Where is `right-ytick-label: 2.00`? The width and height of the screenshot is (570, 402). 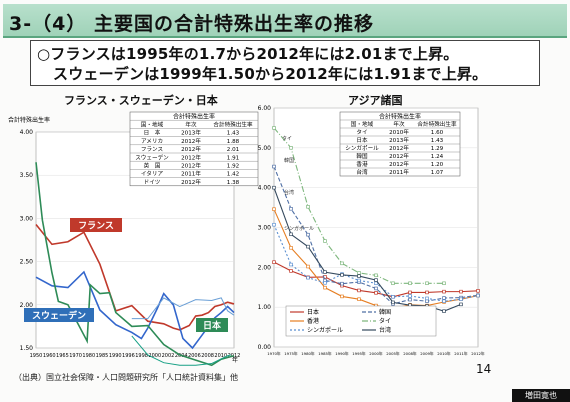 right-ytick-label: 2.00 is located at coordinates (265, 267).